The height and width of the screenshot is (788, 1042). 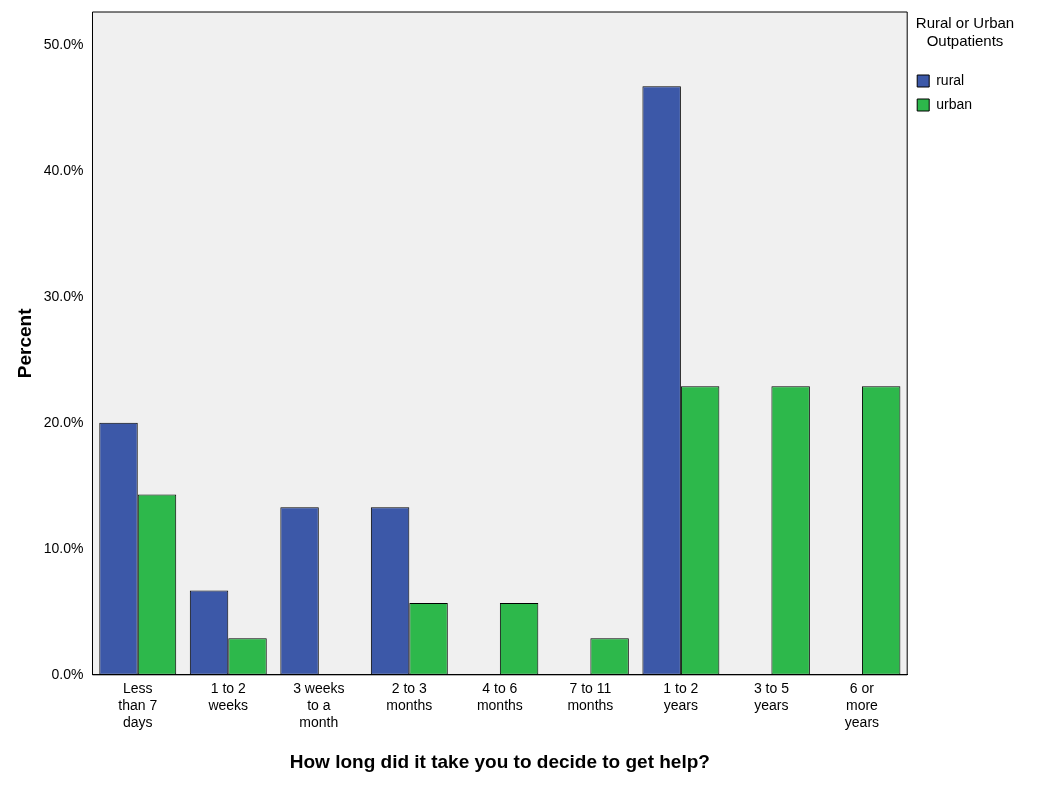 I want to click on x-tick-label: 3 to 5 years, so click(x=771, y=696).